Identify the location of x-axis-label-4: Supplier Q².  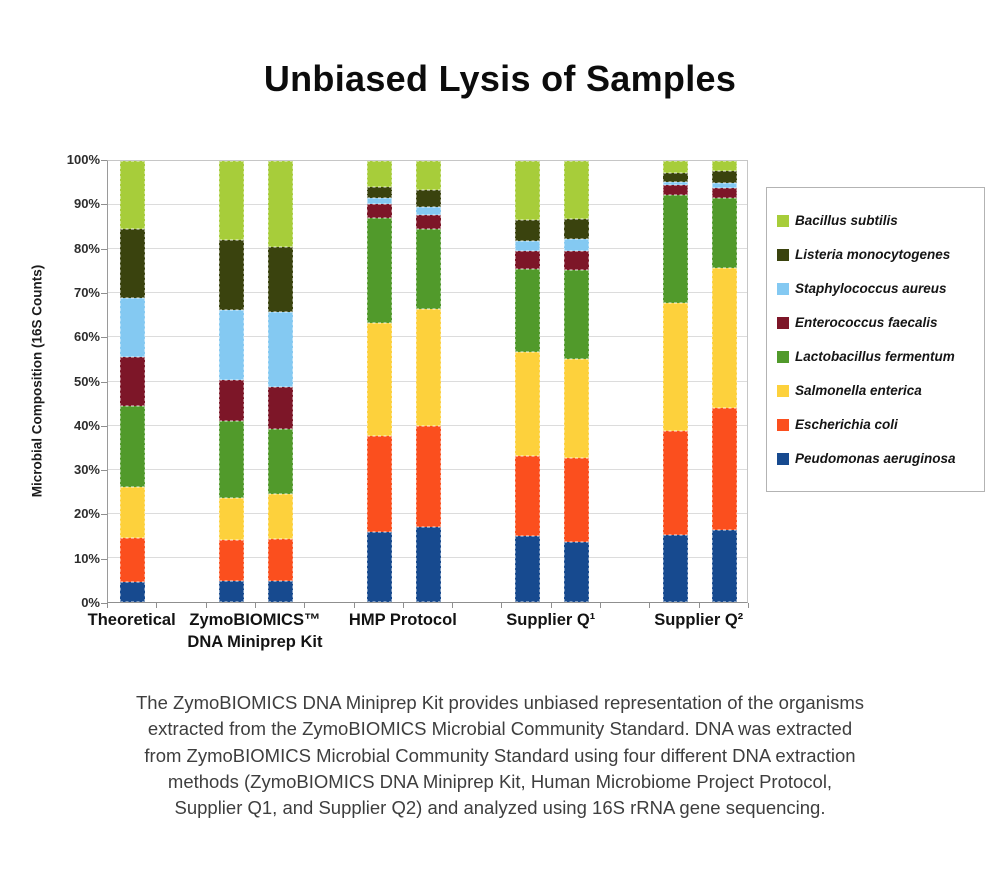
(699, 620).